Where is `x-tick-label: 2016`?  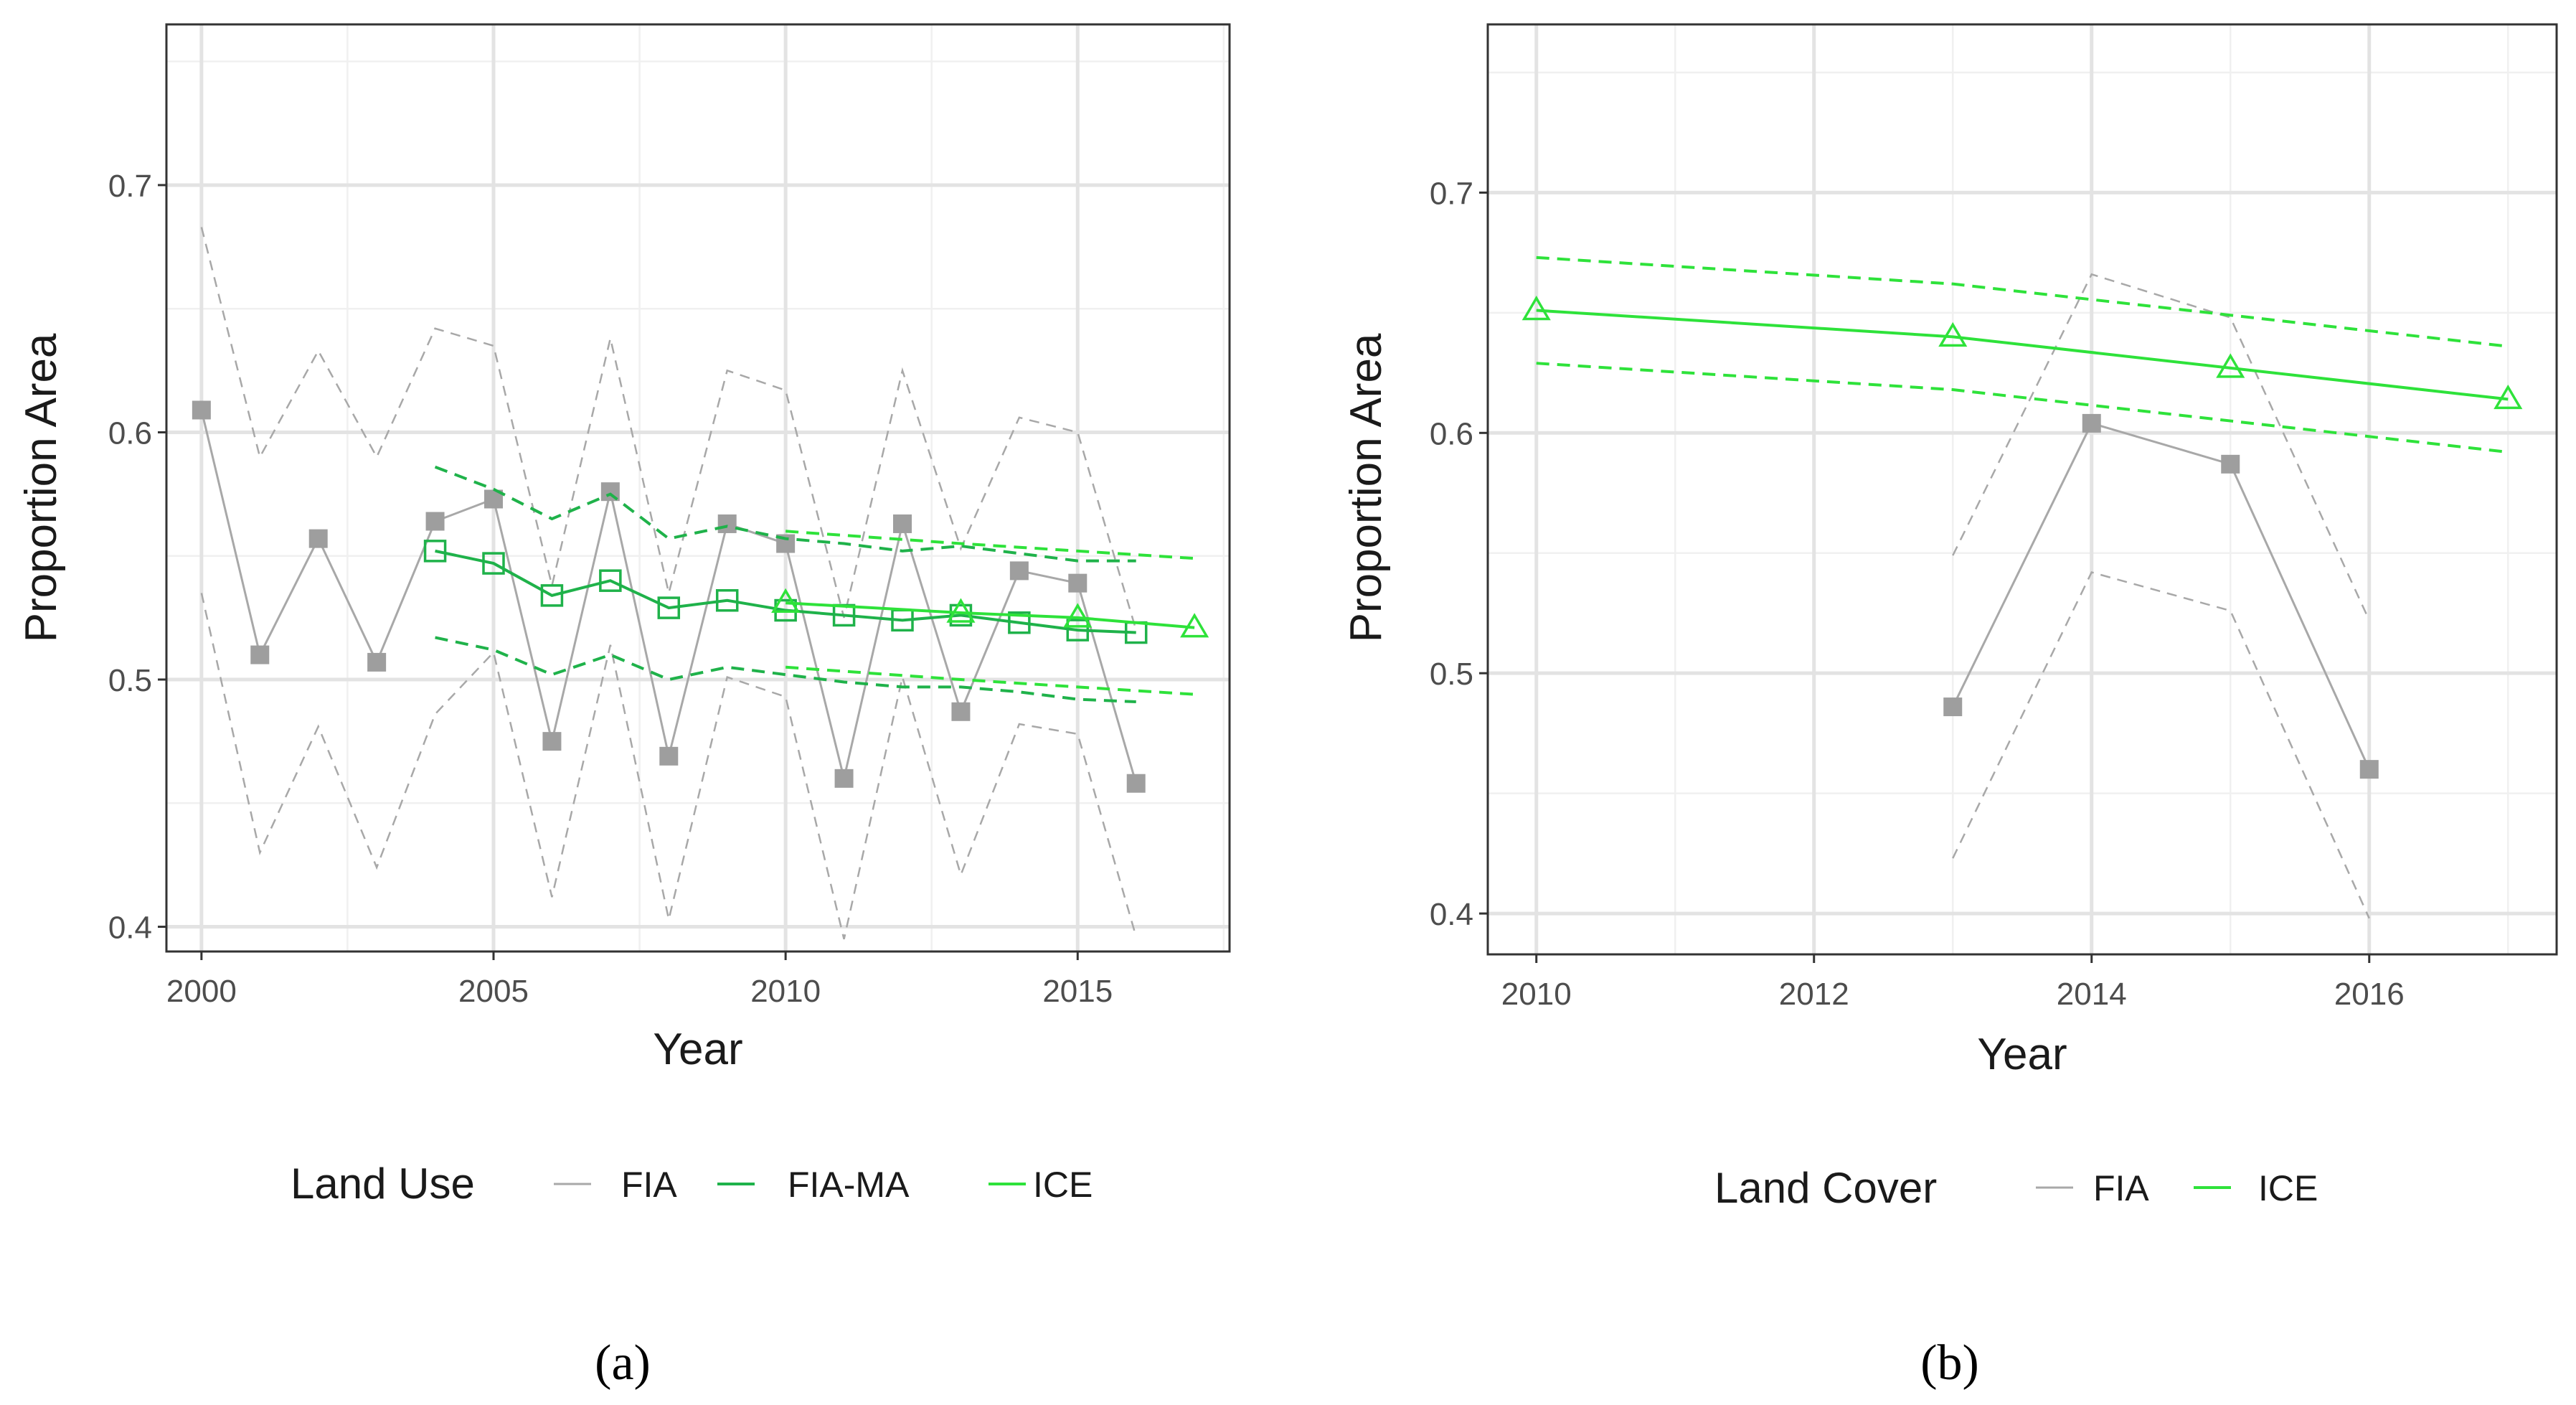 x-tick-label: 2016 is located at coordinates (2369, 995).